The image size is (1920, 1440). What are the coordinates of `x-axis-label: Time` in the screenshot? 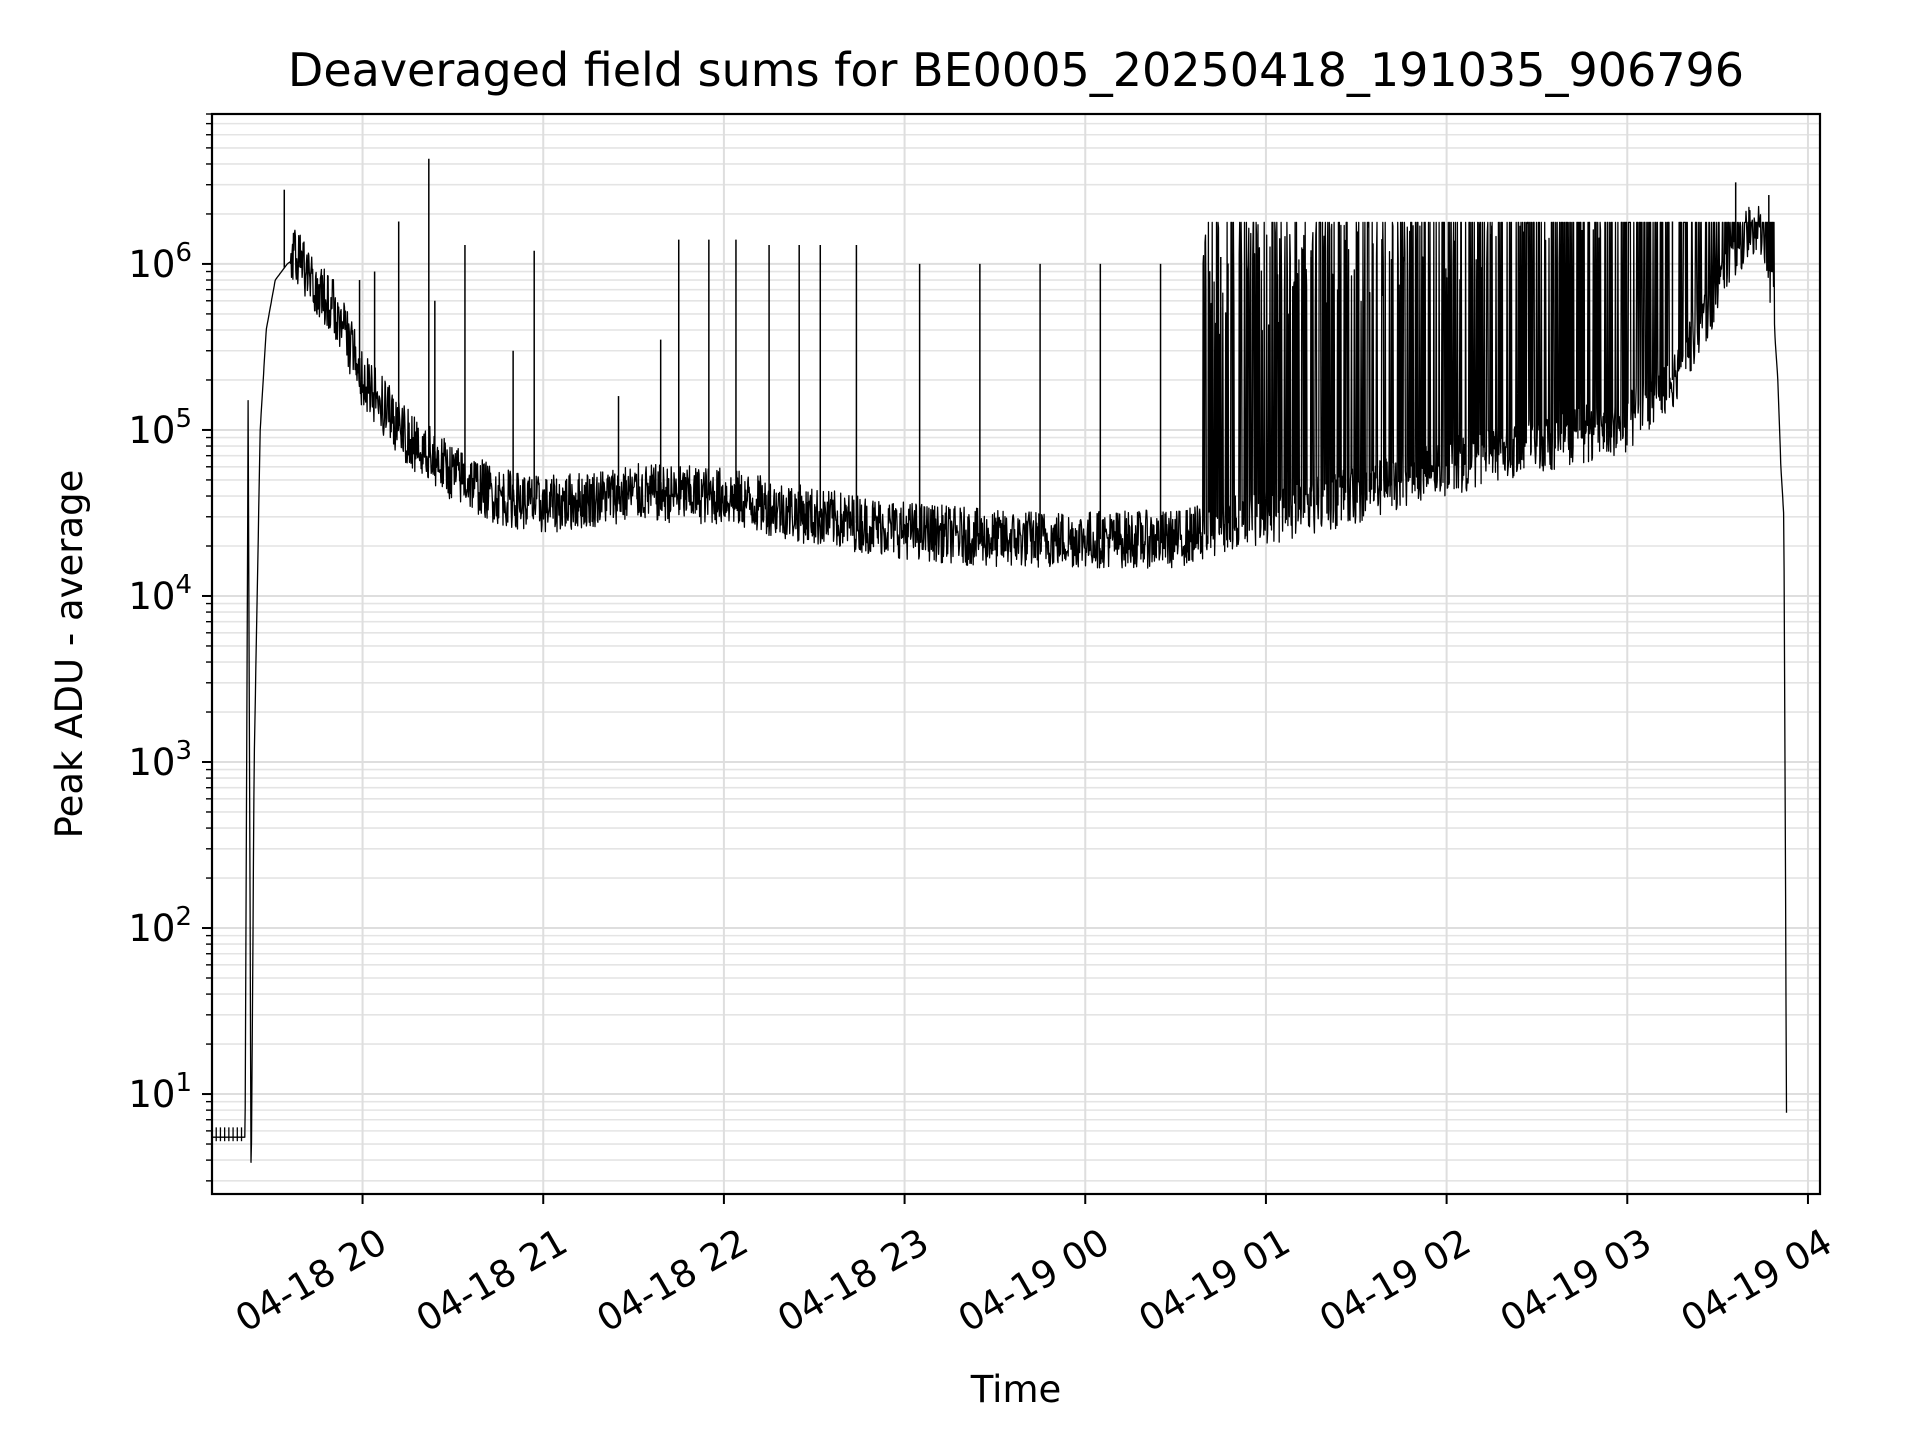 It's located at (1016, 1389).